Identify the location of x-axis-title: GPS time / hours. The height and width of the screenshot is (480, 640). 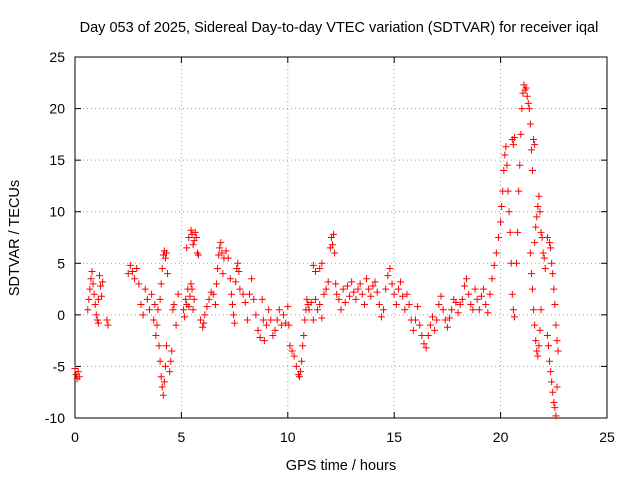
(341, 466).